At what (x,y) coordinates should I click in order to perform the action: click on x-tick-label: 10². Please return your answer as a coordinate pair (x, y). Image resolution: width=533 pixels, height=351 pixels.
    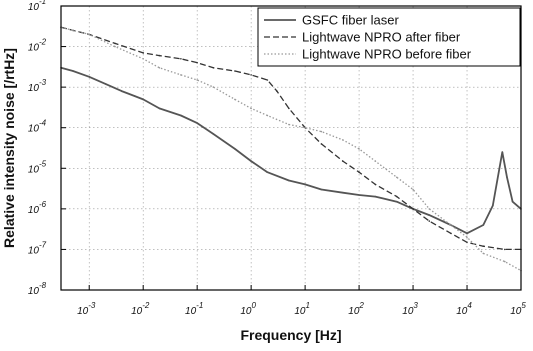
    Looking at the image, I should click on (356, 309).